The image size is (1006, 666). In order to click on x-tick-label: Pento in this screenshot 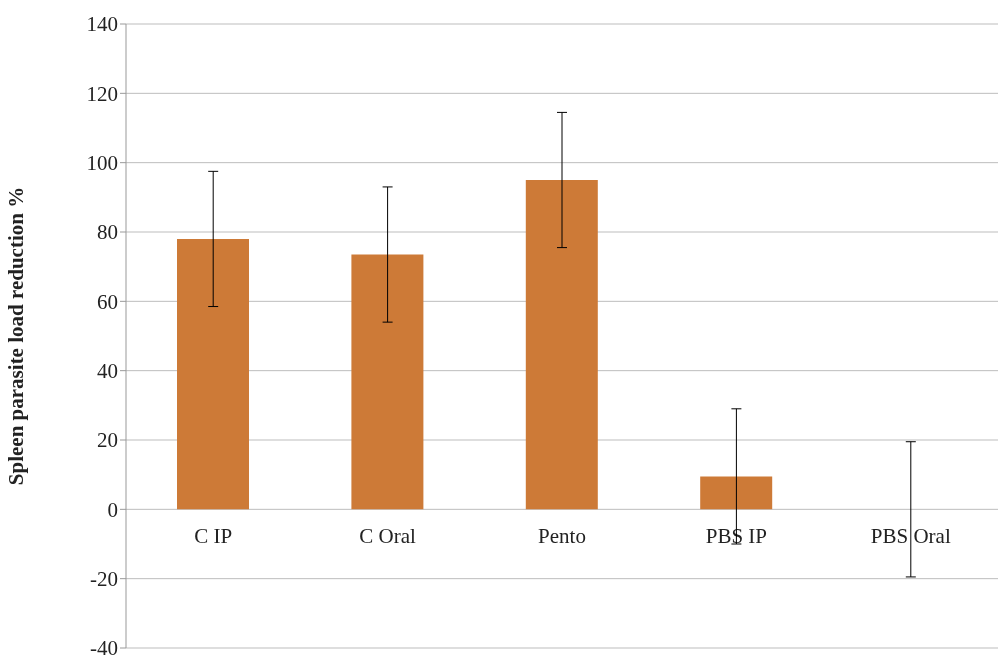, I will do `click(562, 536)`.